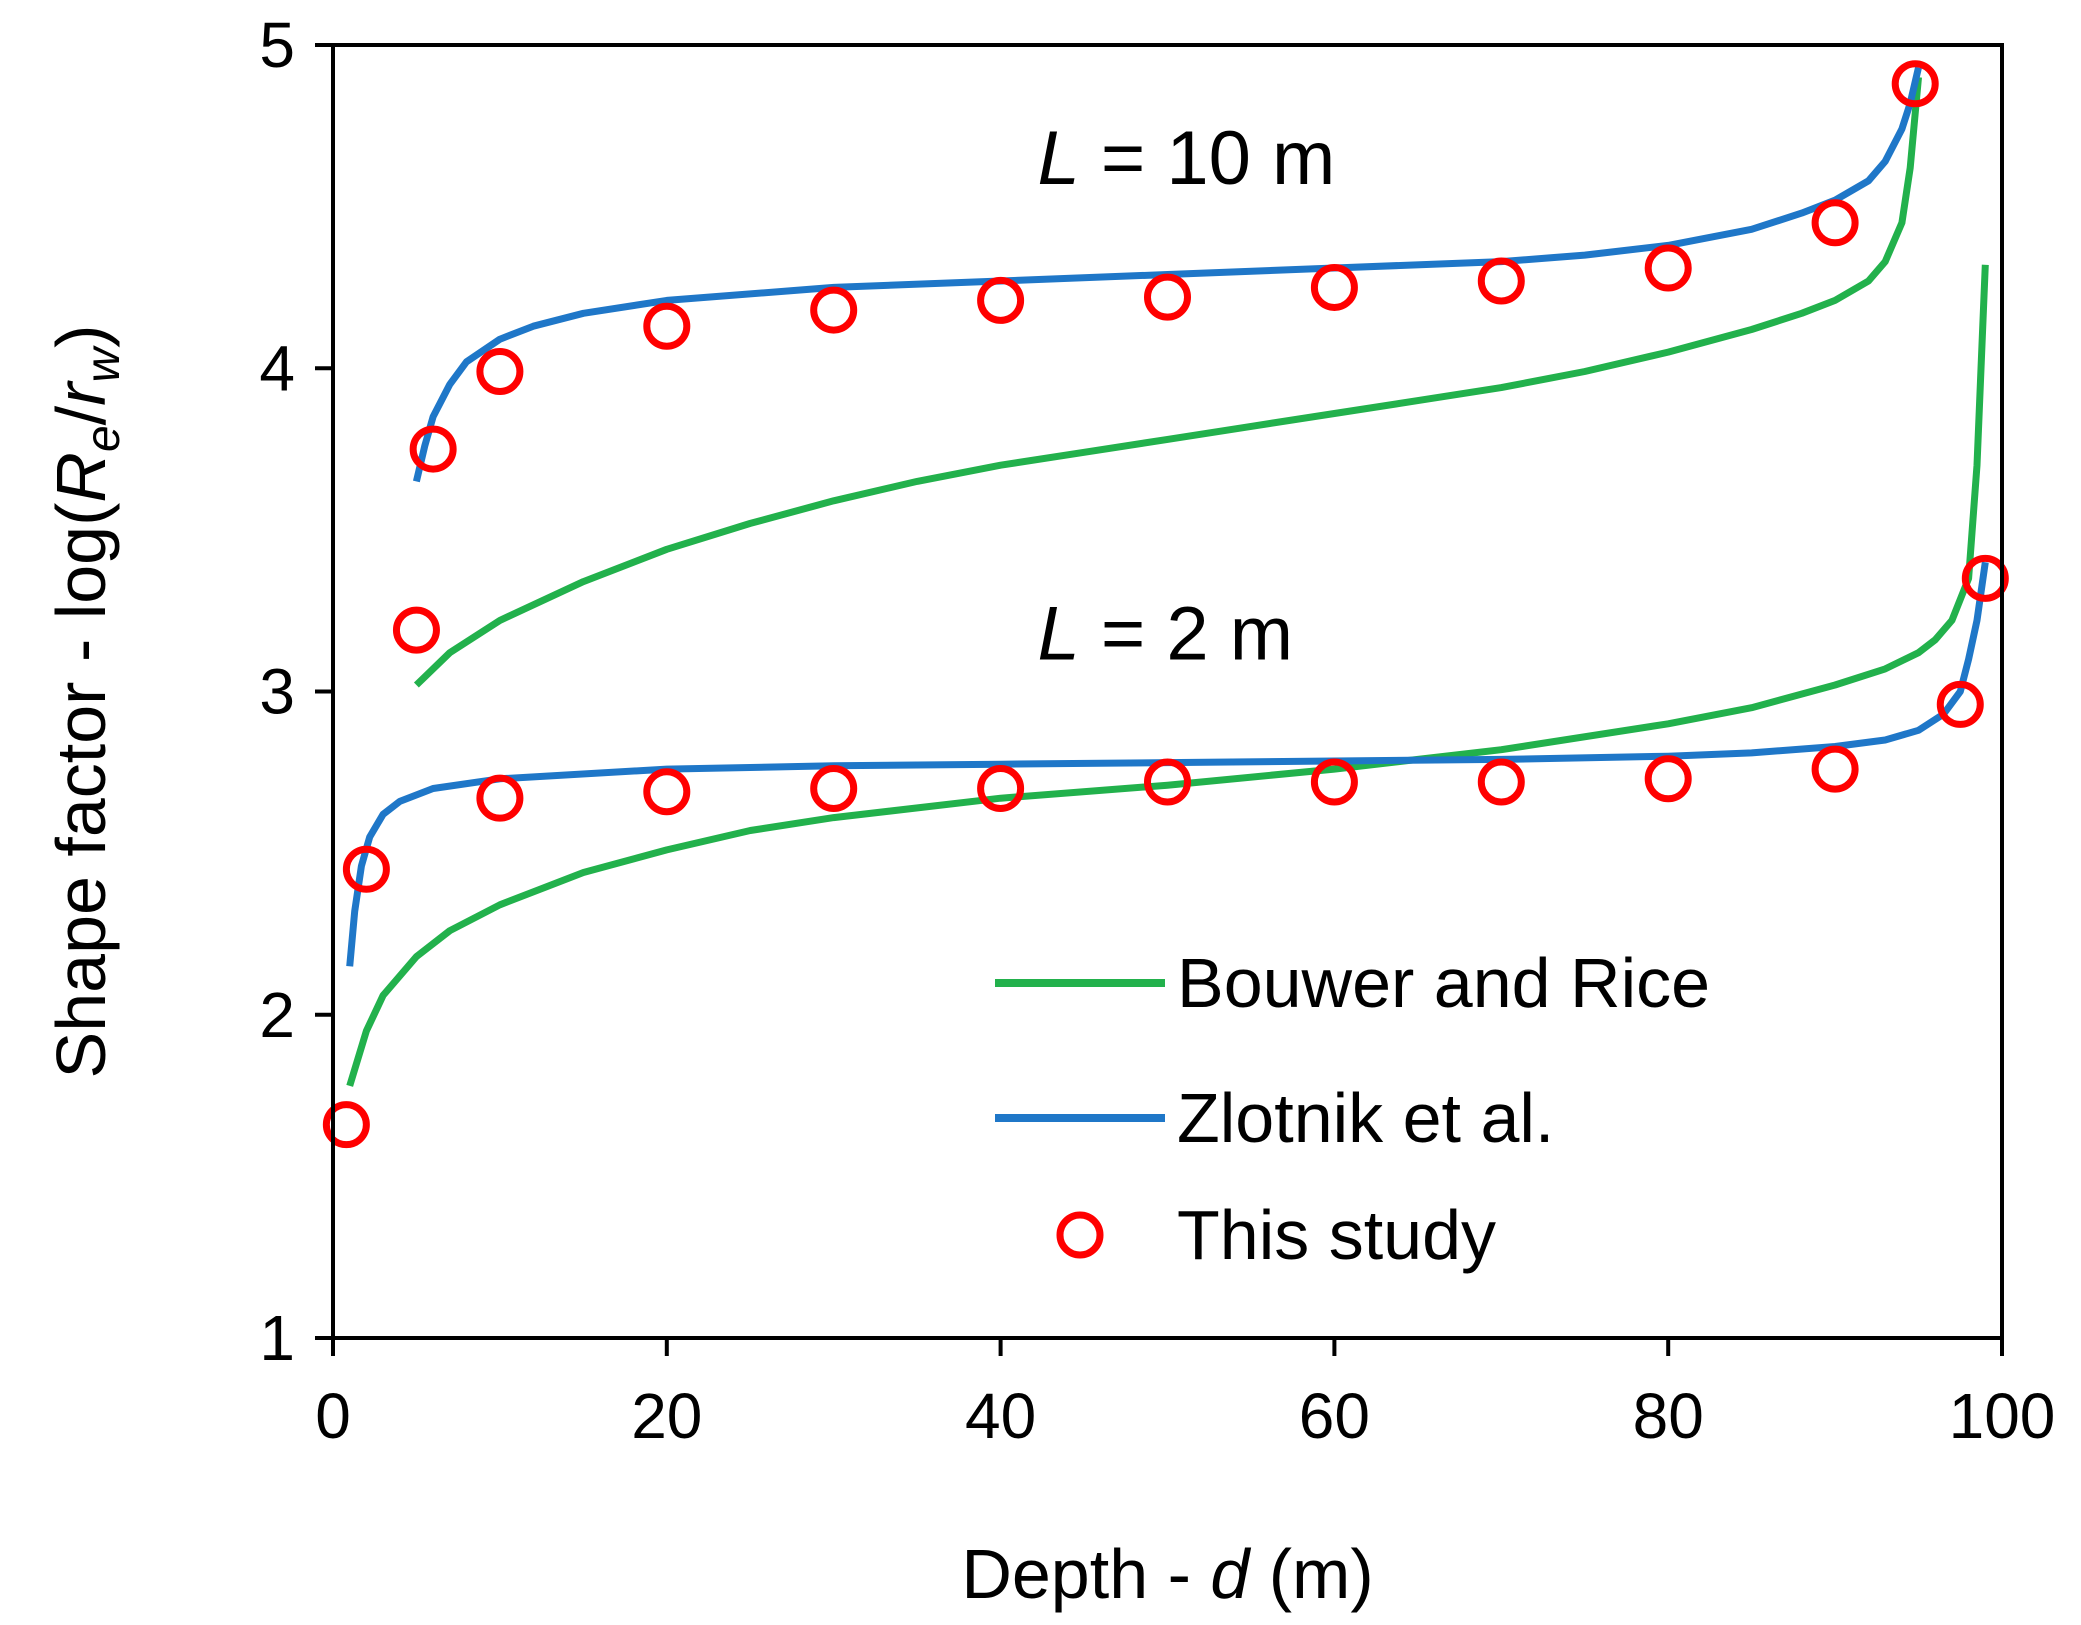 The width and height of the screenshot is (2081, 1625). Describe the element at coordinates (1336, 1235) in the screenshot. I see `legend-label-2: This study` at that location.